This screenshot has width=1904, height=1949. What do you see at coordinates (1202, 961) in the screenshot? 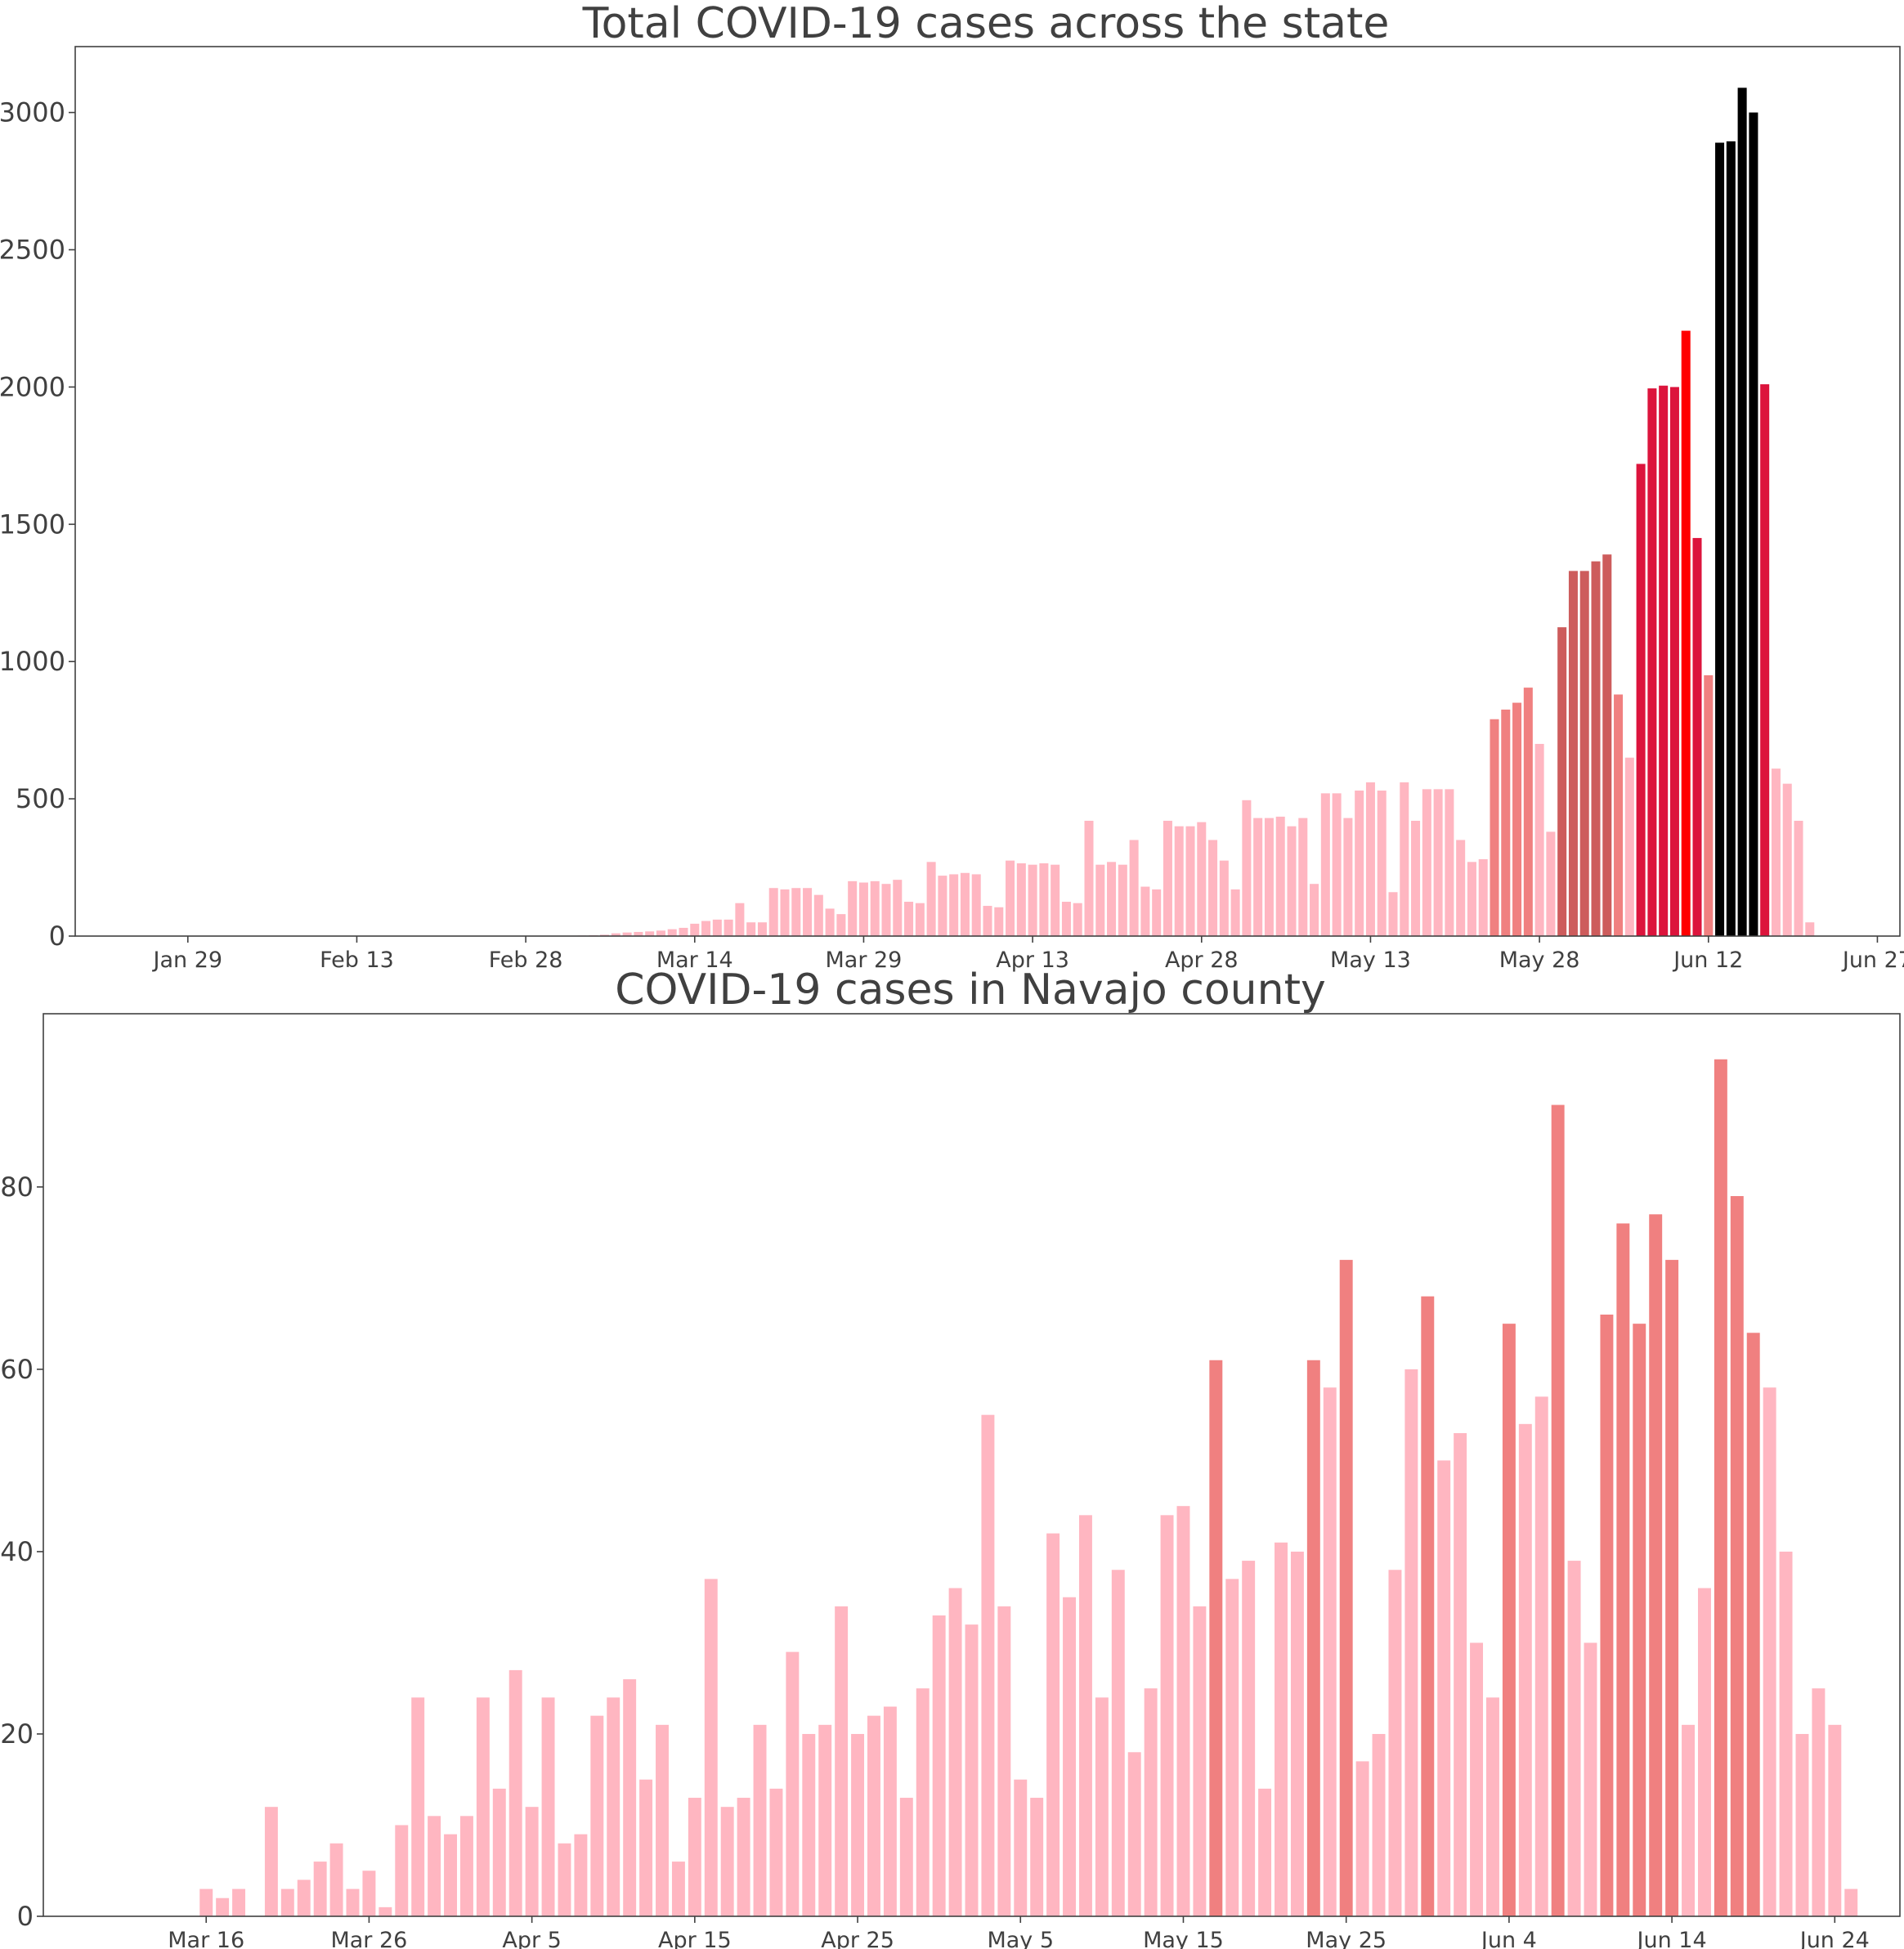
I see `state-xtick-label: Apr 28` at bounding box center [1202, 961].